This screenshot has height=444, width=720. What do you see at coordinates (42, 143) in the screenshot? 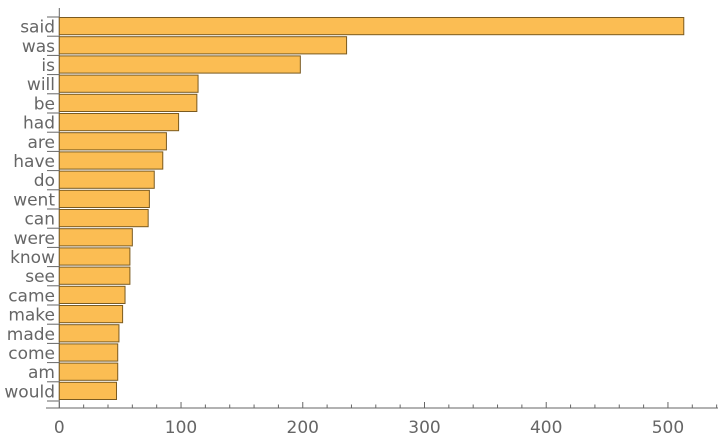
I see `y-tick-label: are` at bounding box center [42, 143].